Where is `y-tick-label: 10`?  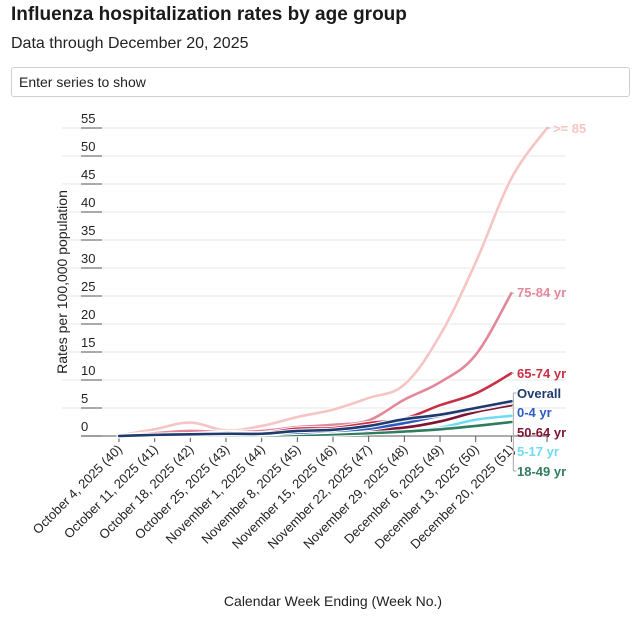
y-tick-label: 10 is located at coordinates (88, 370).